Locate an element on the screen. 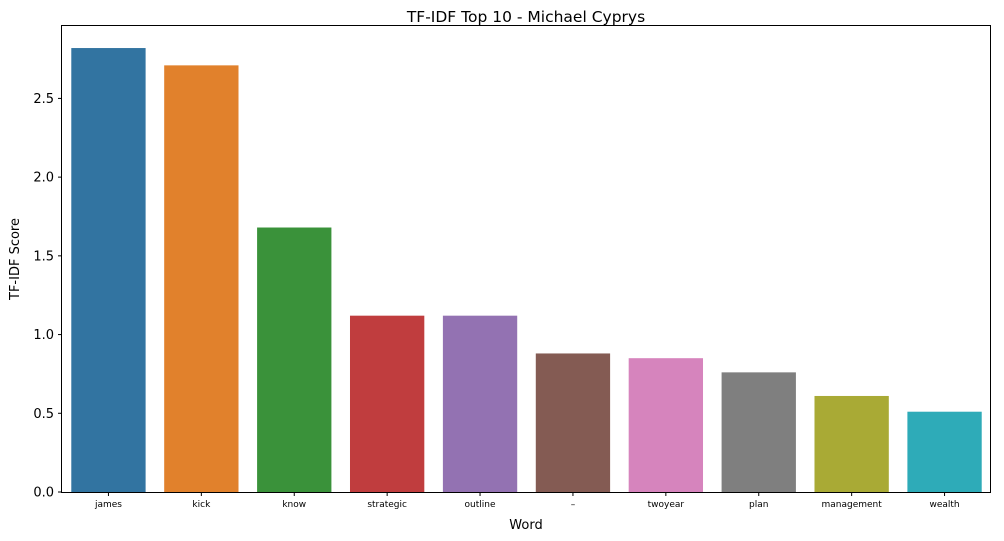 The height and width of the screenshot is (541, 1004). x-tick-label-2: know is located at coordinates (294, 505).